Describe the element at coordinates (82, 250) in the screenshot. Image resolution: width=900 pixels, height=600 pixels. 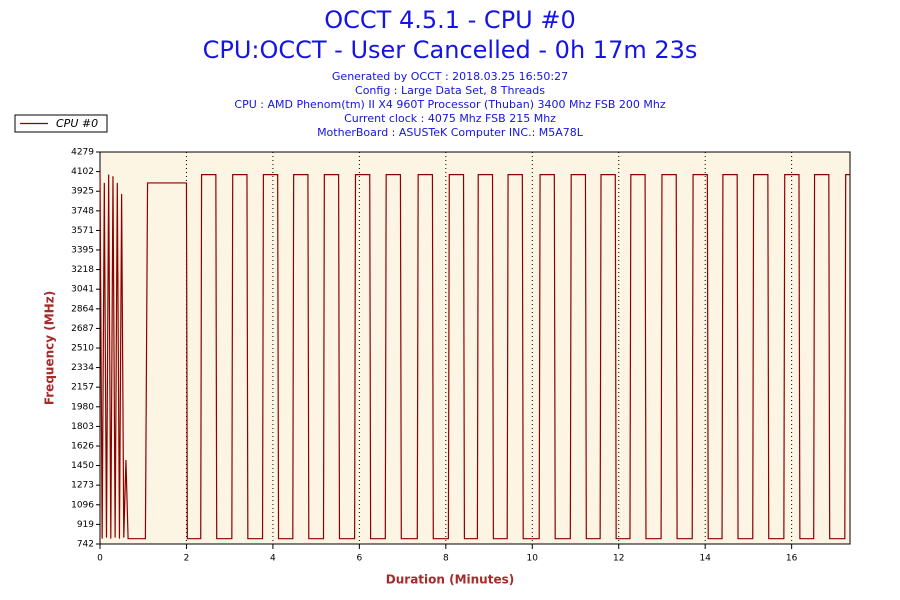
I see `y-tick-label: 3395` at that location.